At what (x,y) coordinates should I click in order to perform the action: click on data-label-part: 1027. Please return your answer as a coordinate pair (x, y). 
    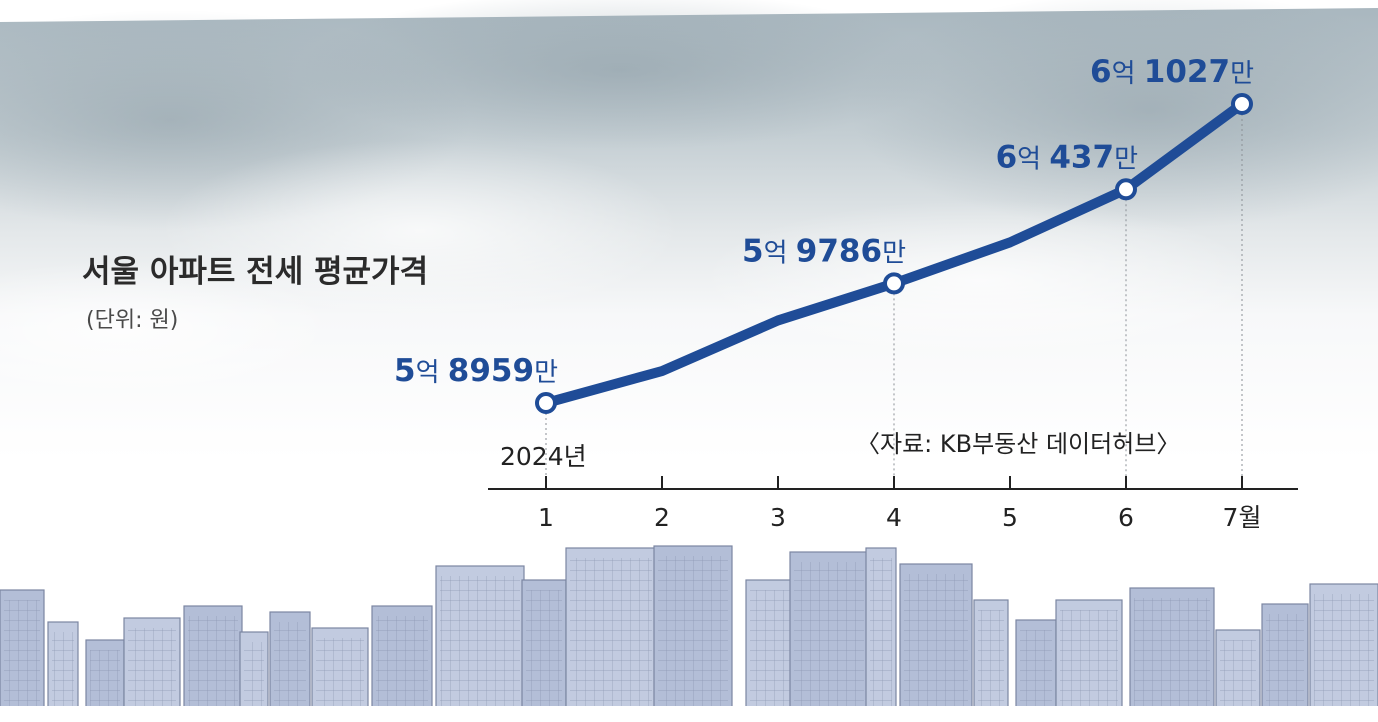
    Looking at the image, I should click on (1187, 72).